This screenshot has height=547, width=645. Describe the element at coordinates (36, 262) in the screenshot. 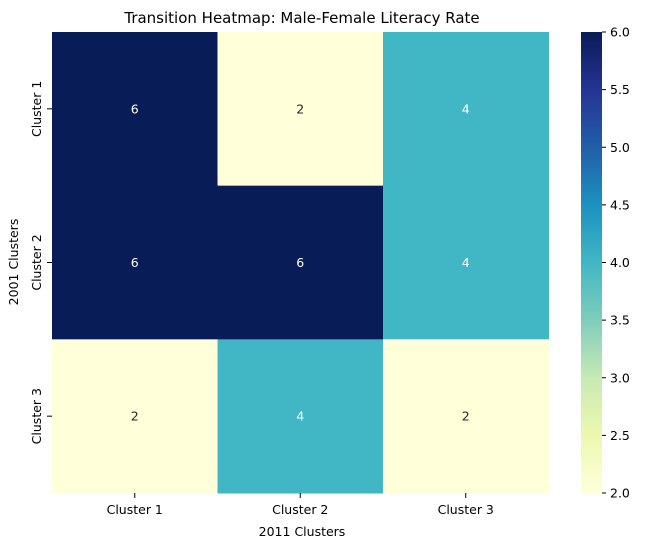

I see `y-tick-label: Cluster 2` at that location.